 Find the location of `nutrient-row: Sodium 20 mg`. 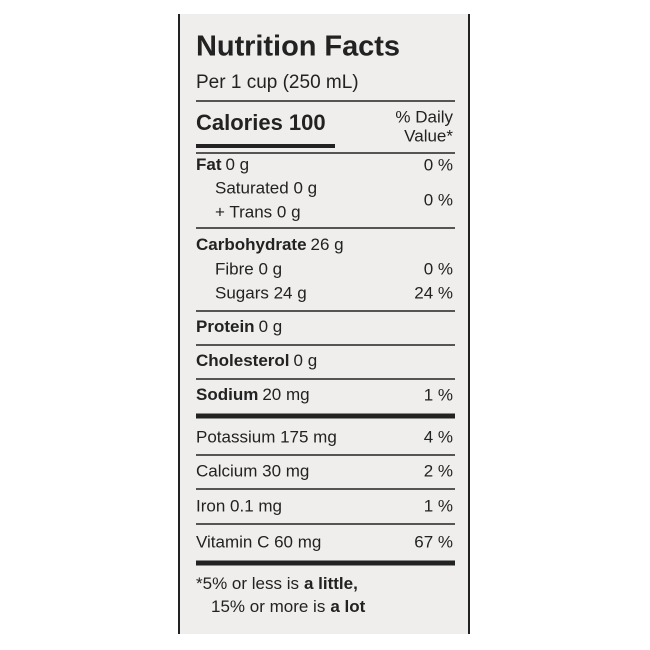

nutrient-row: Sodium 20 mg is located at coordinates (253, 394).